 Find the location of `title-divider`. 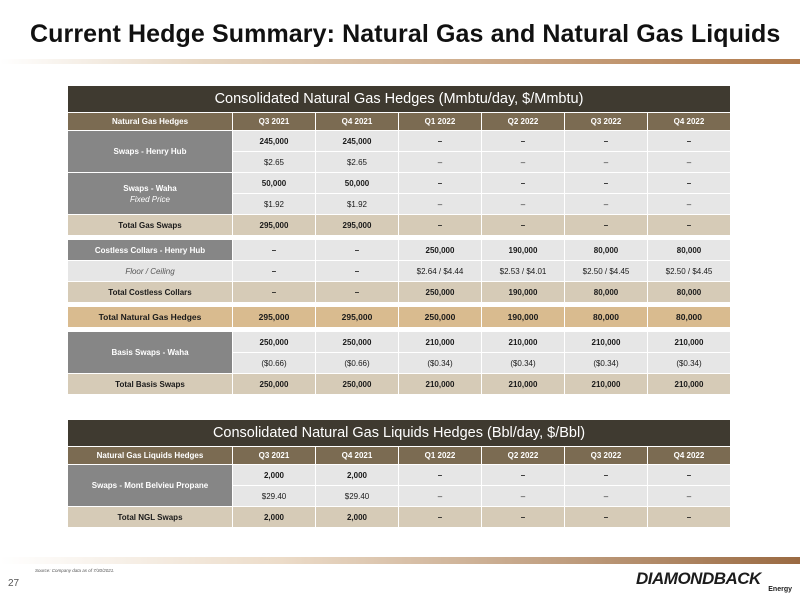

title-divider is located at coordinates (400, 61).